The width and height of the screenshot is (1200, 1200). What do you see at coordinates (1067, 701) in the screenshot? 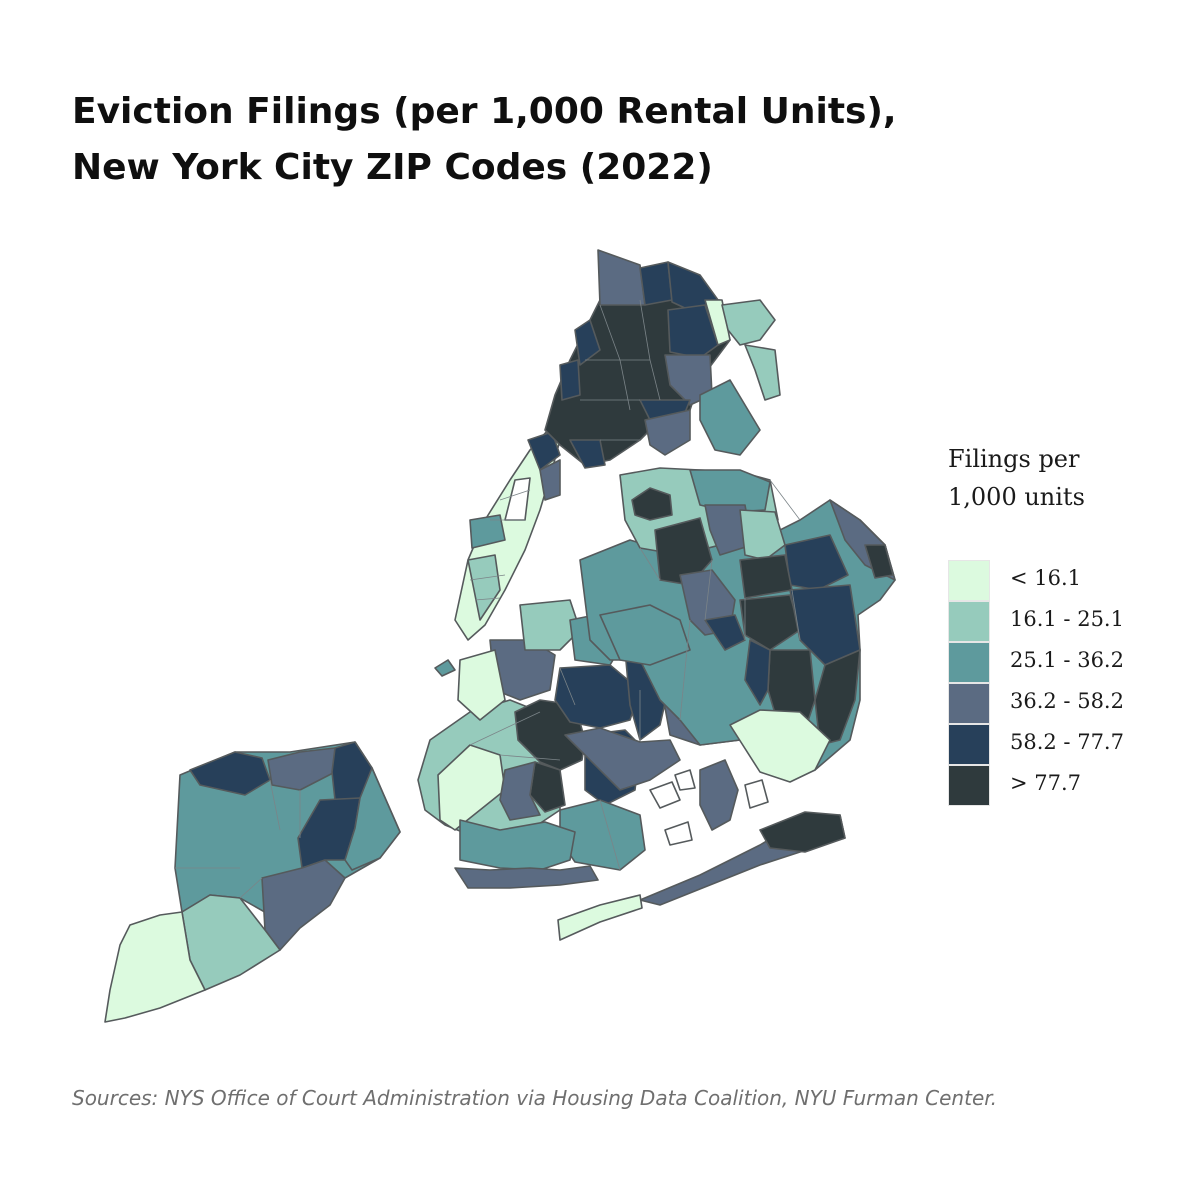
I see `legend-label: 36.2 - 58.2` at bounding box center [1067, 701].